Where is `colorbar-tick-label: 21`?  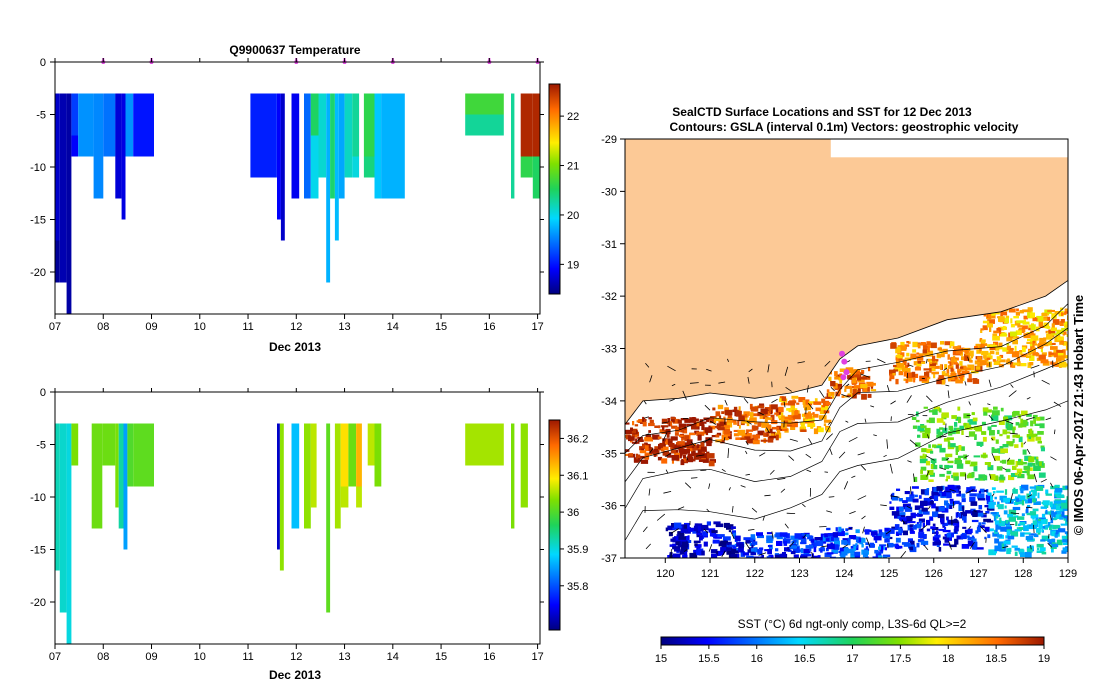 colorbar-tick-label: 21 is located at coordinates (573, 167).